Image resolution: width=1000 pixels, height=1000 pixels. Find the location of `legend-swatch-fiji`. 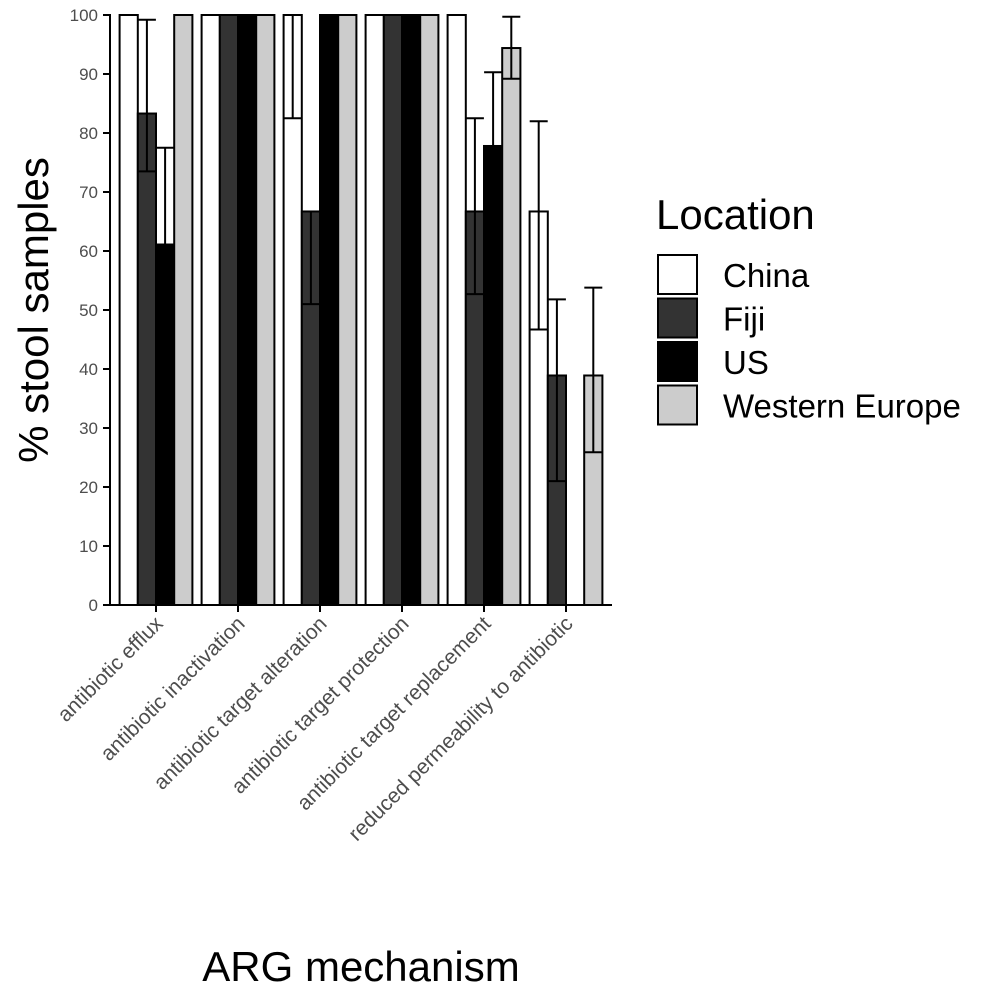

legend-swatch-fiji is located at coordinates (677, 318).